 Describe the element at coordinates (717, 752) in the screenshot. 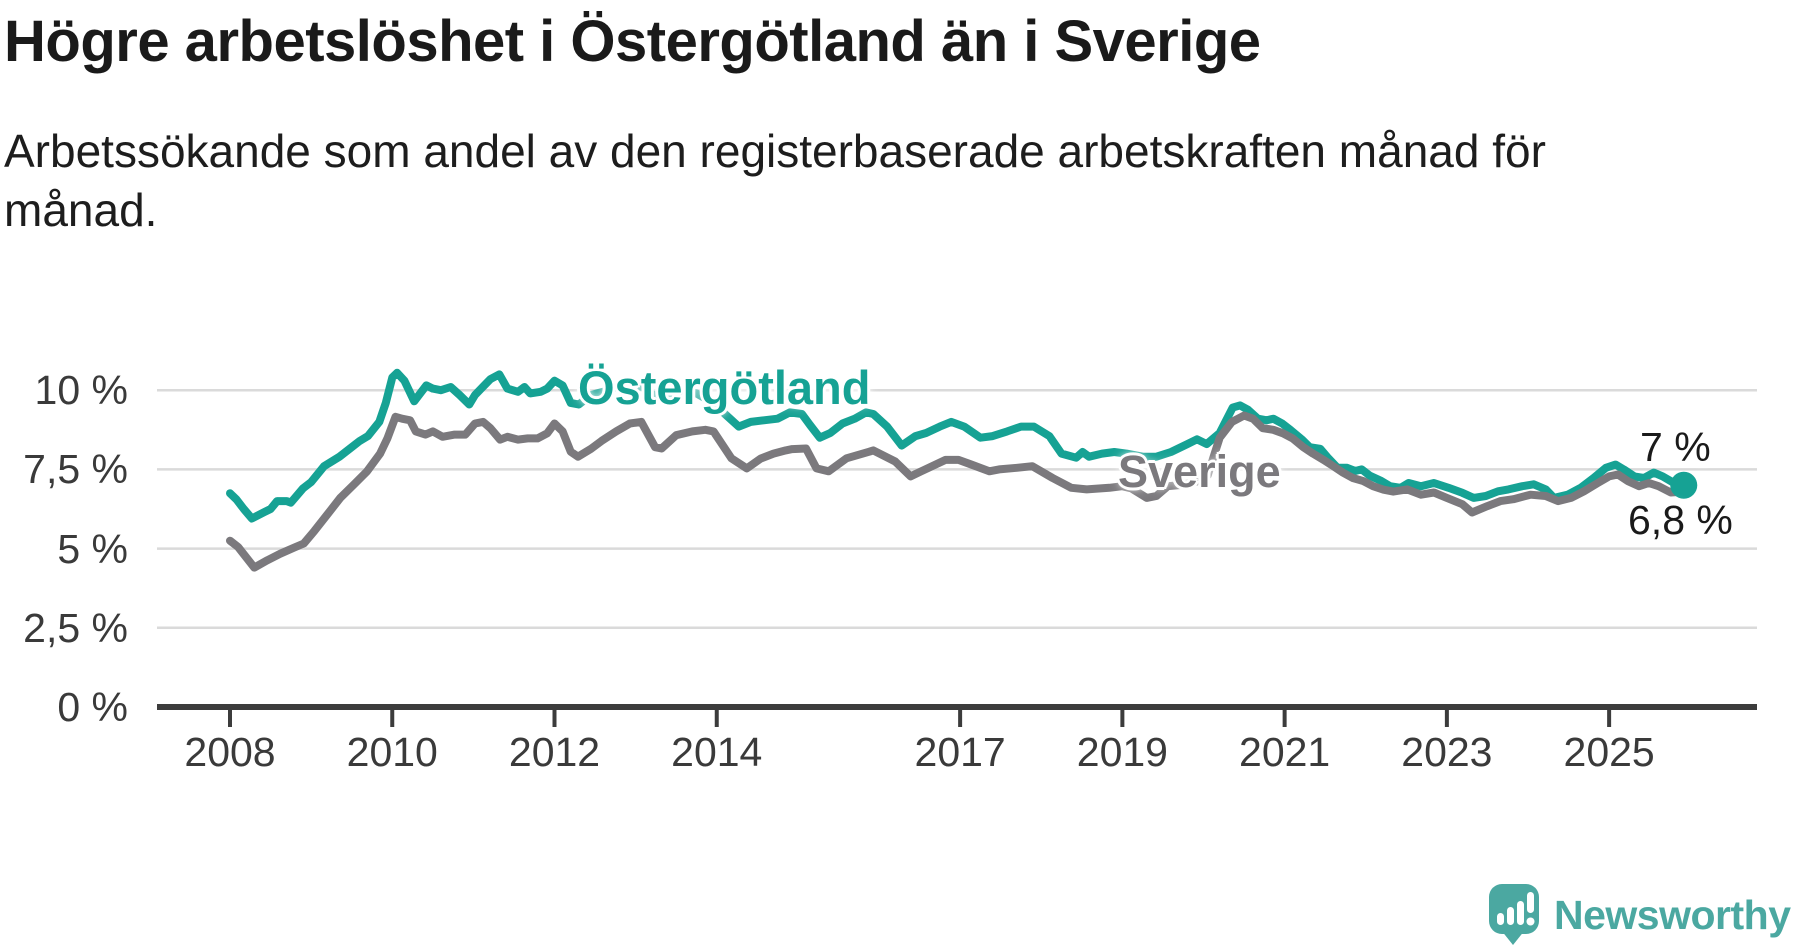

I see `x-axis-tick-label: 2014` at that location.